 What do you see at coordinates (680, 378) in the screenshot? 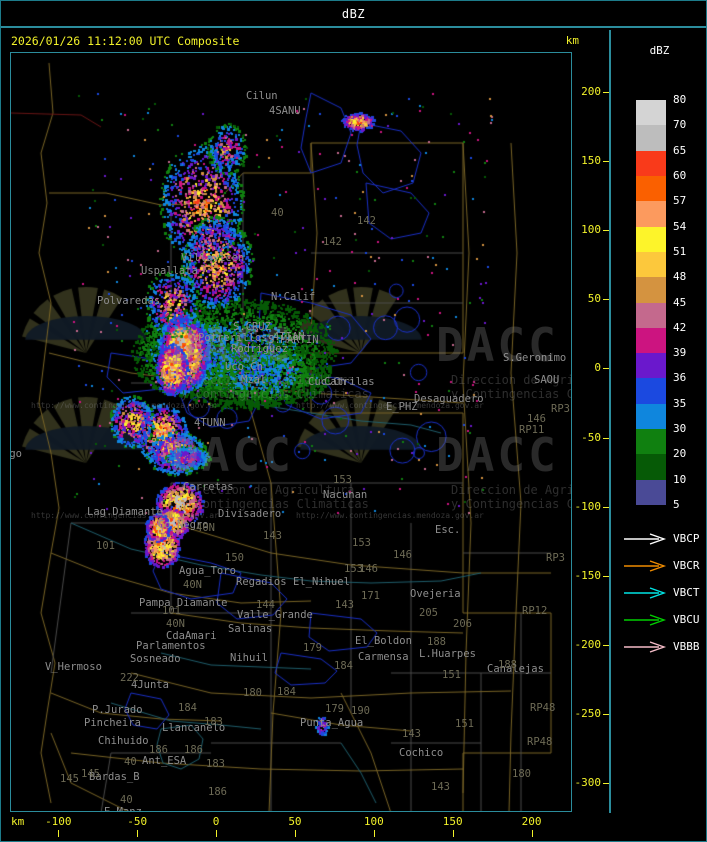
I see `colorbar-tick-label: 36` at bounding box center [680, 378].